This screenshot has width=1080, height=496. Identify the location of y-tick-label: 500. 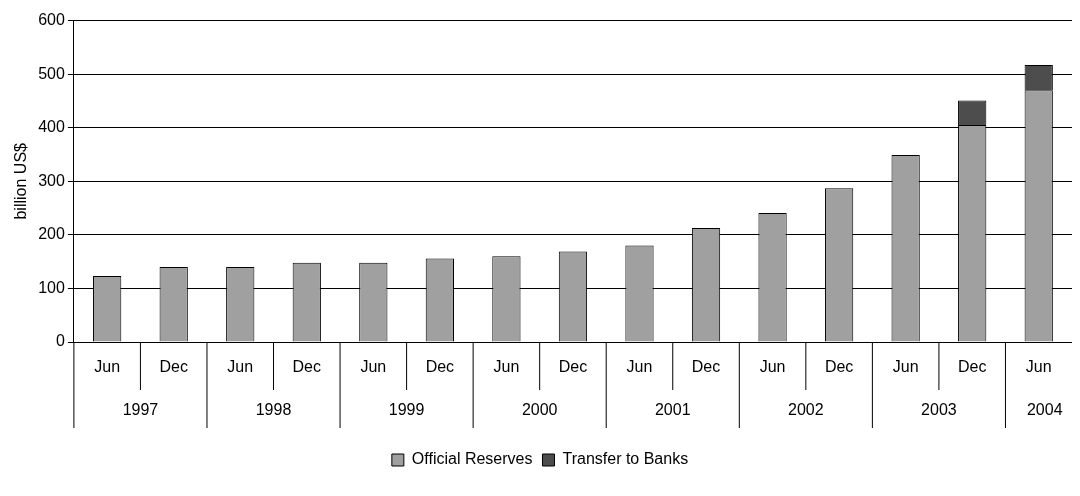
(51, 73).